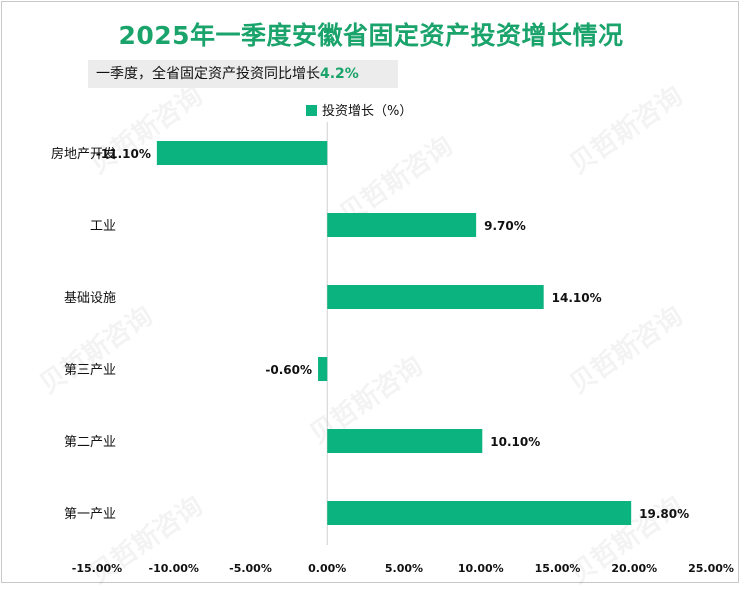 This screenshot has width=742, height=591. What do you see at coordinates (123, 154) in the screenshot?
I see `data-label: -11.10%` at bounding box center [123, 154].